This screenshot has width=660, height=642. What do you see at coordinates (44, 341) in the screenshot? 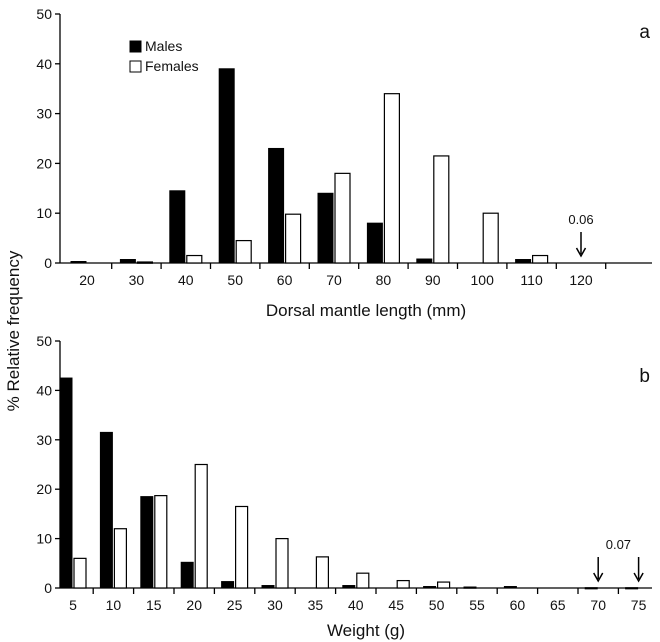
I see `y-tick-label-b: 50` at bounding box center [44, 341].